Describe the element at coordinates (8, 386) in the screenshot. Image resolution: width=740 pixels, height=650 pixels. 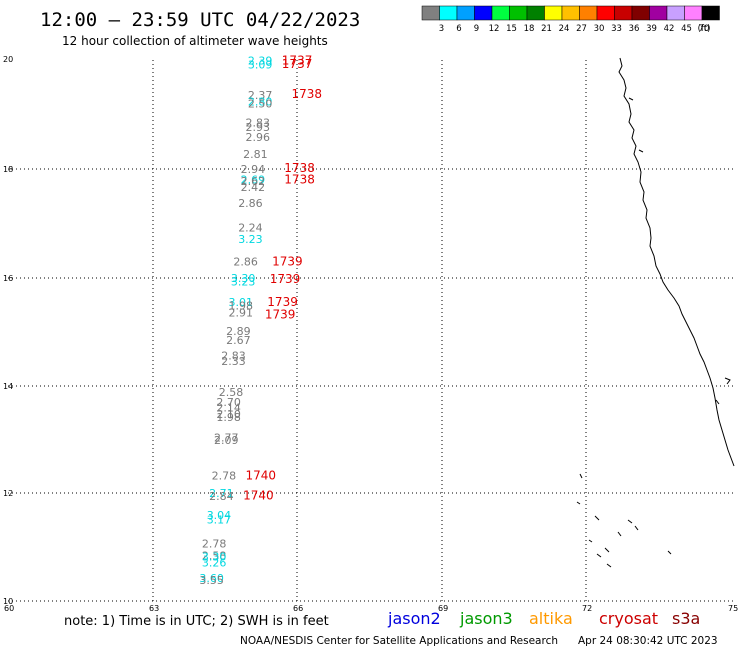
I see `y-tick-14: 14` at that location.